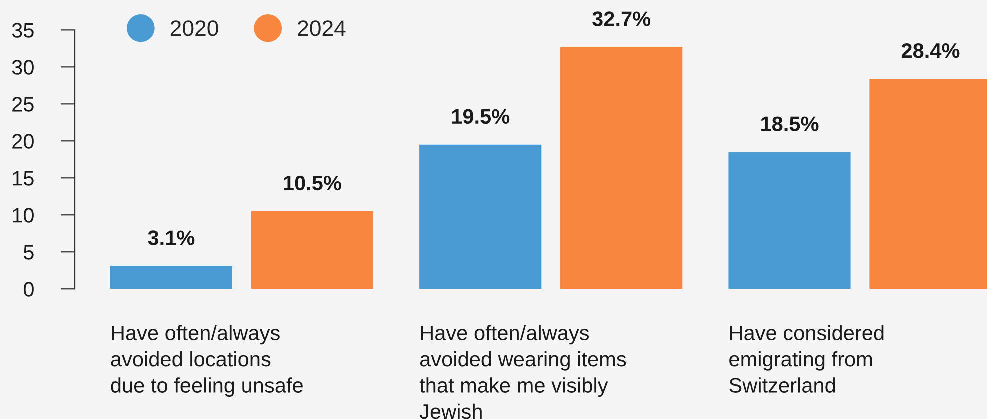  What do you see at coordinates (29, 252) in the screenshot?
I see `y-tick-label: 5` at bounding box center [29, 252].